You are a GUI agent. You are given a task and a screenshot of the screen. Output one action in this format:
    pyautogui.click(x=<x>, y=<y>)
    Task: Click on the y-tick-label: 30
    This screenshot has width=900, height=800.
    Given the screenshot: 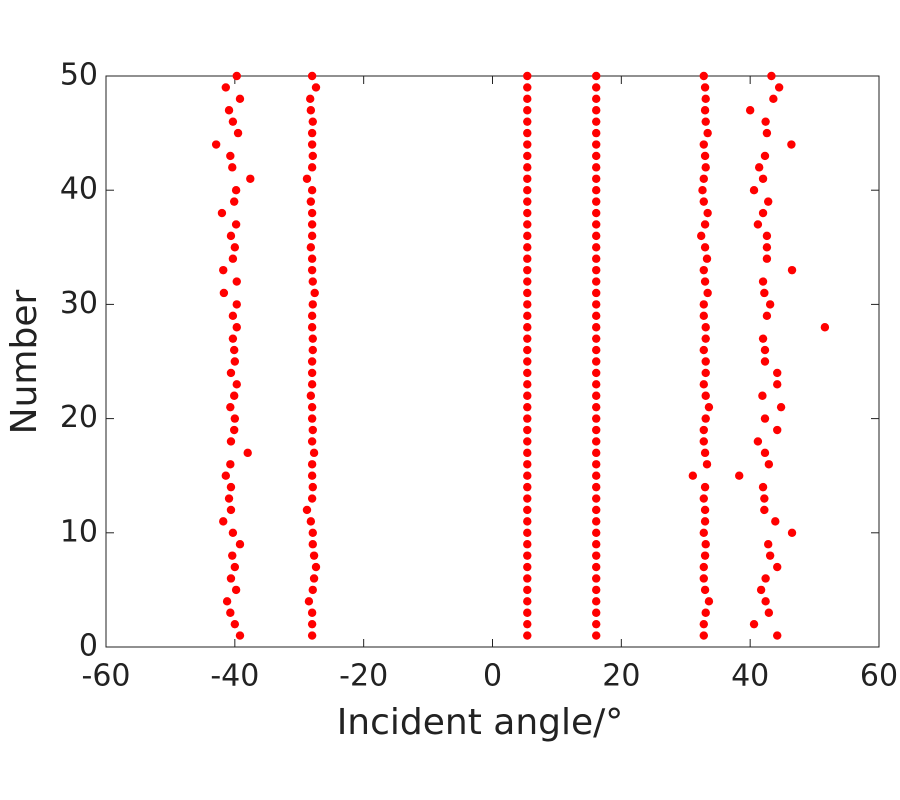 What is the action you would take?
    pyautogui.click(x=79, y=303)
    